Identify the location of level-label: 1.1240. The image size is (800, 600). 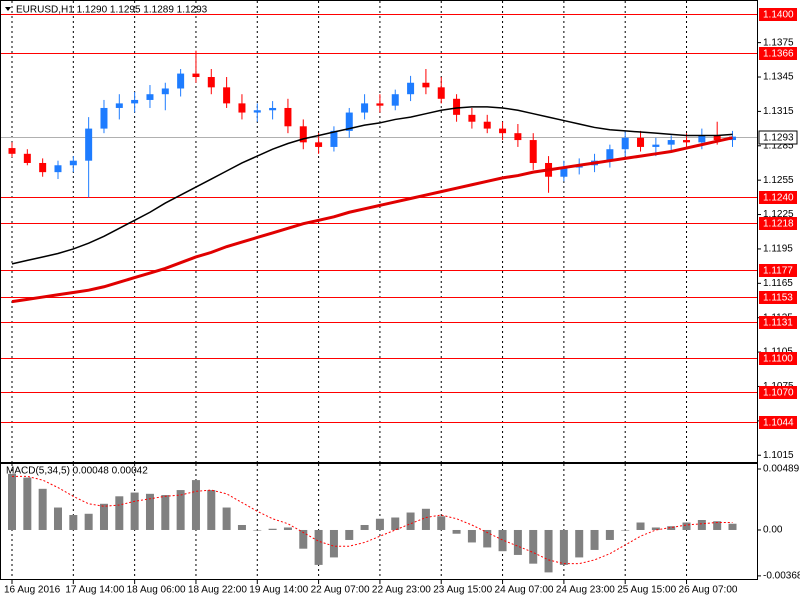
(778, 198).